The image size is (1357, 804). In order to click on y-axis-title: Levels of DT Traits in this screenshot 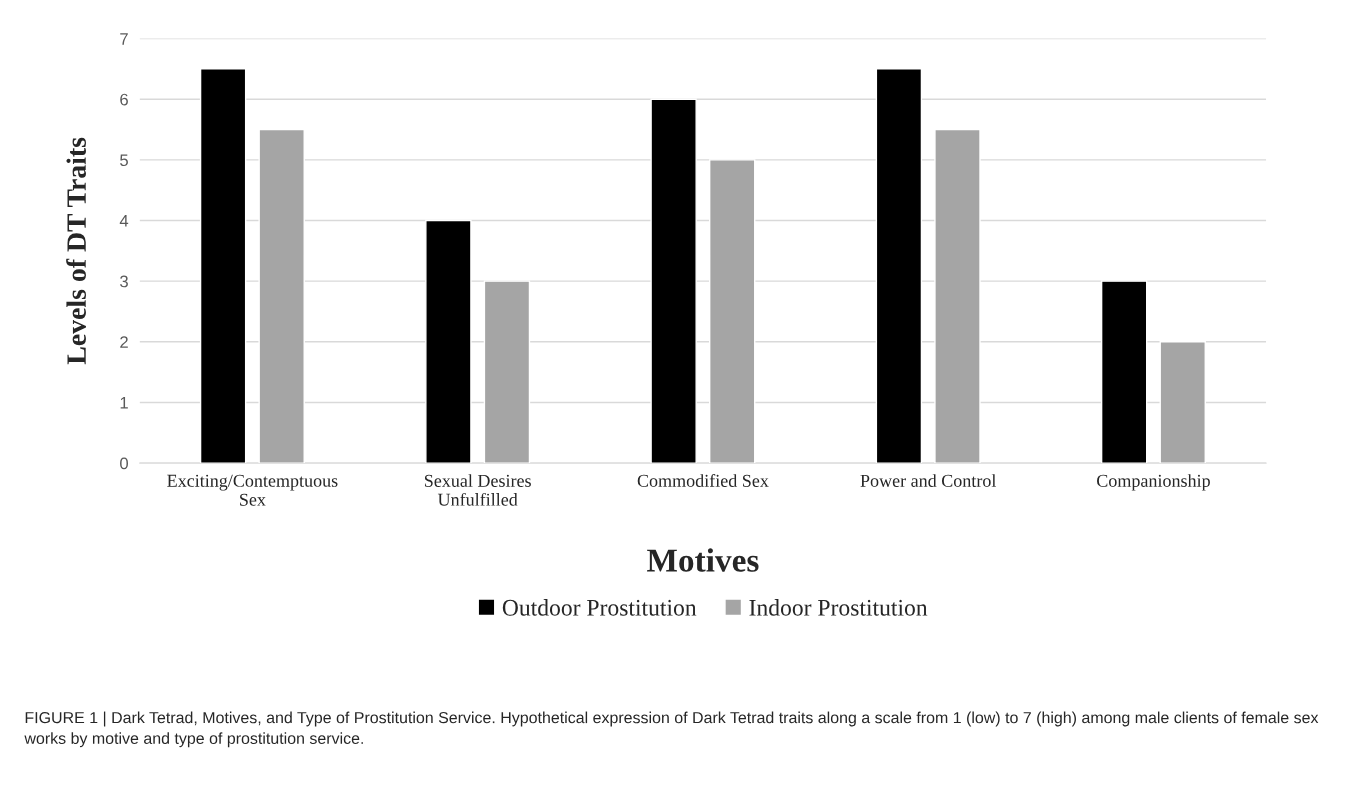, I will do `click(76, 251)`.